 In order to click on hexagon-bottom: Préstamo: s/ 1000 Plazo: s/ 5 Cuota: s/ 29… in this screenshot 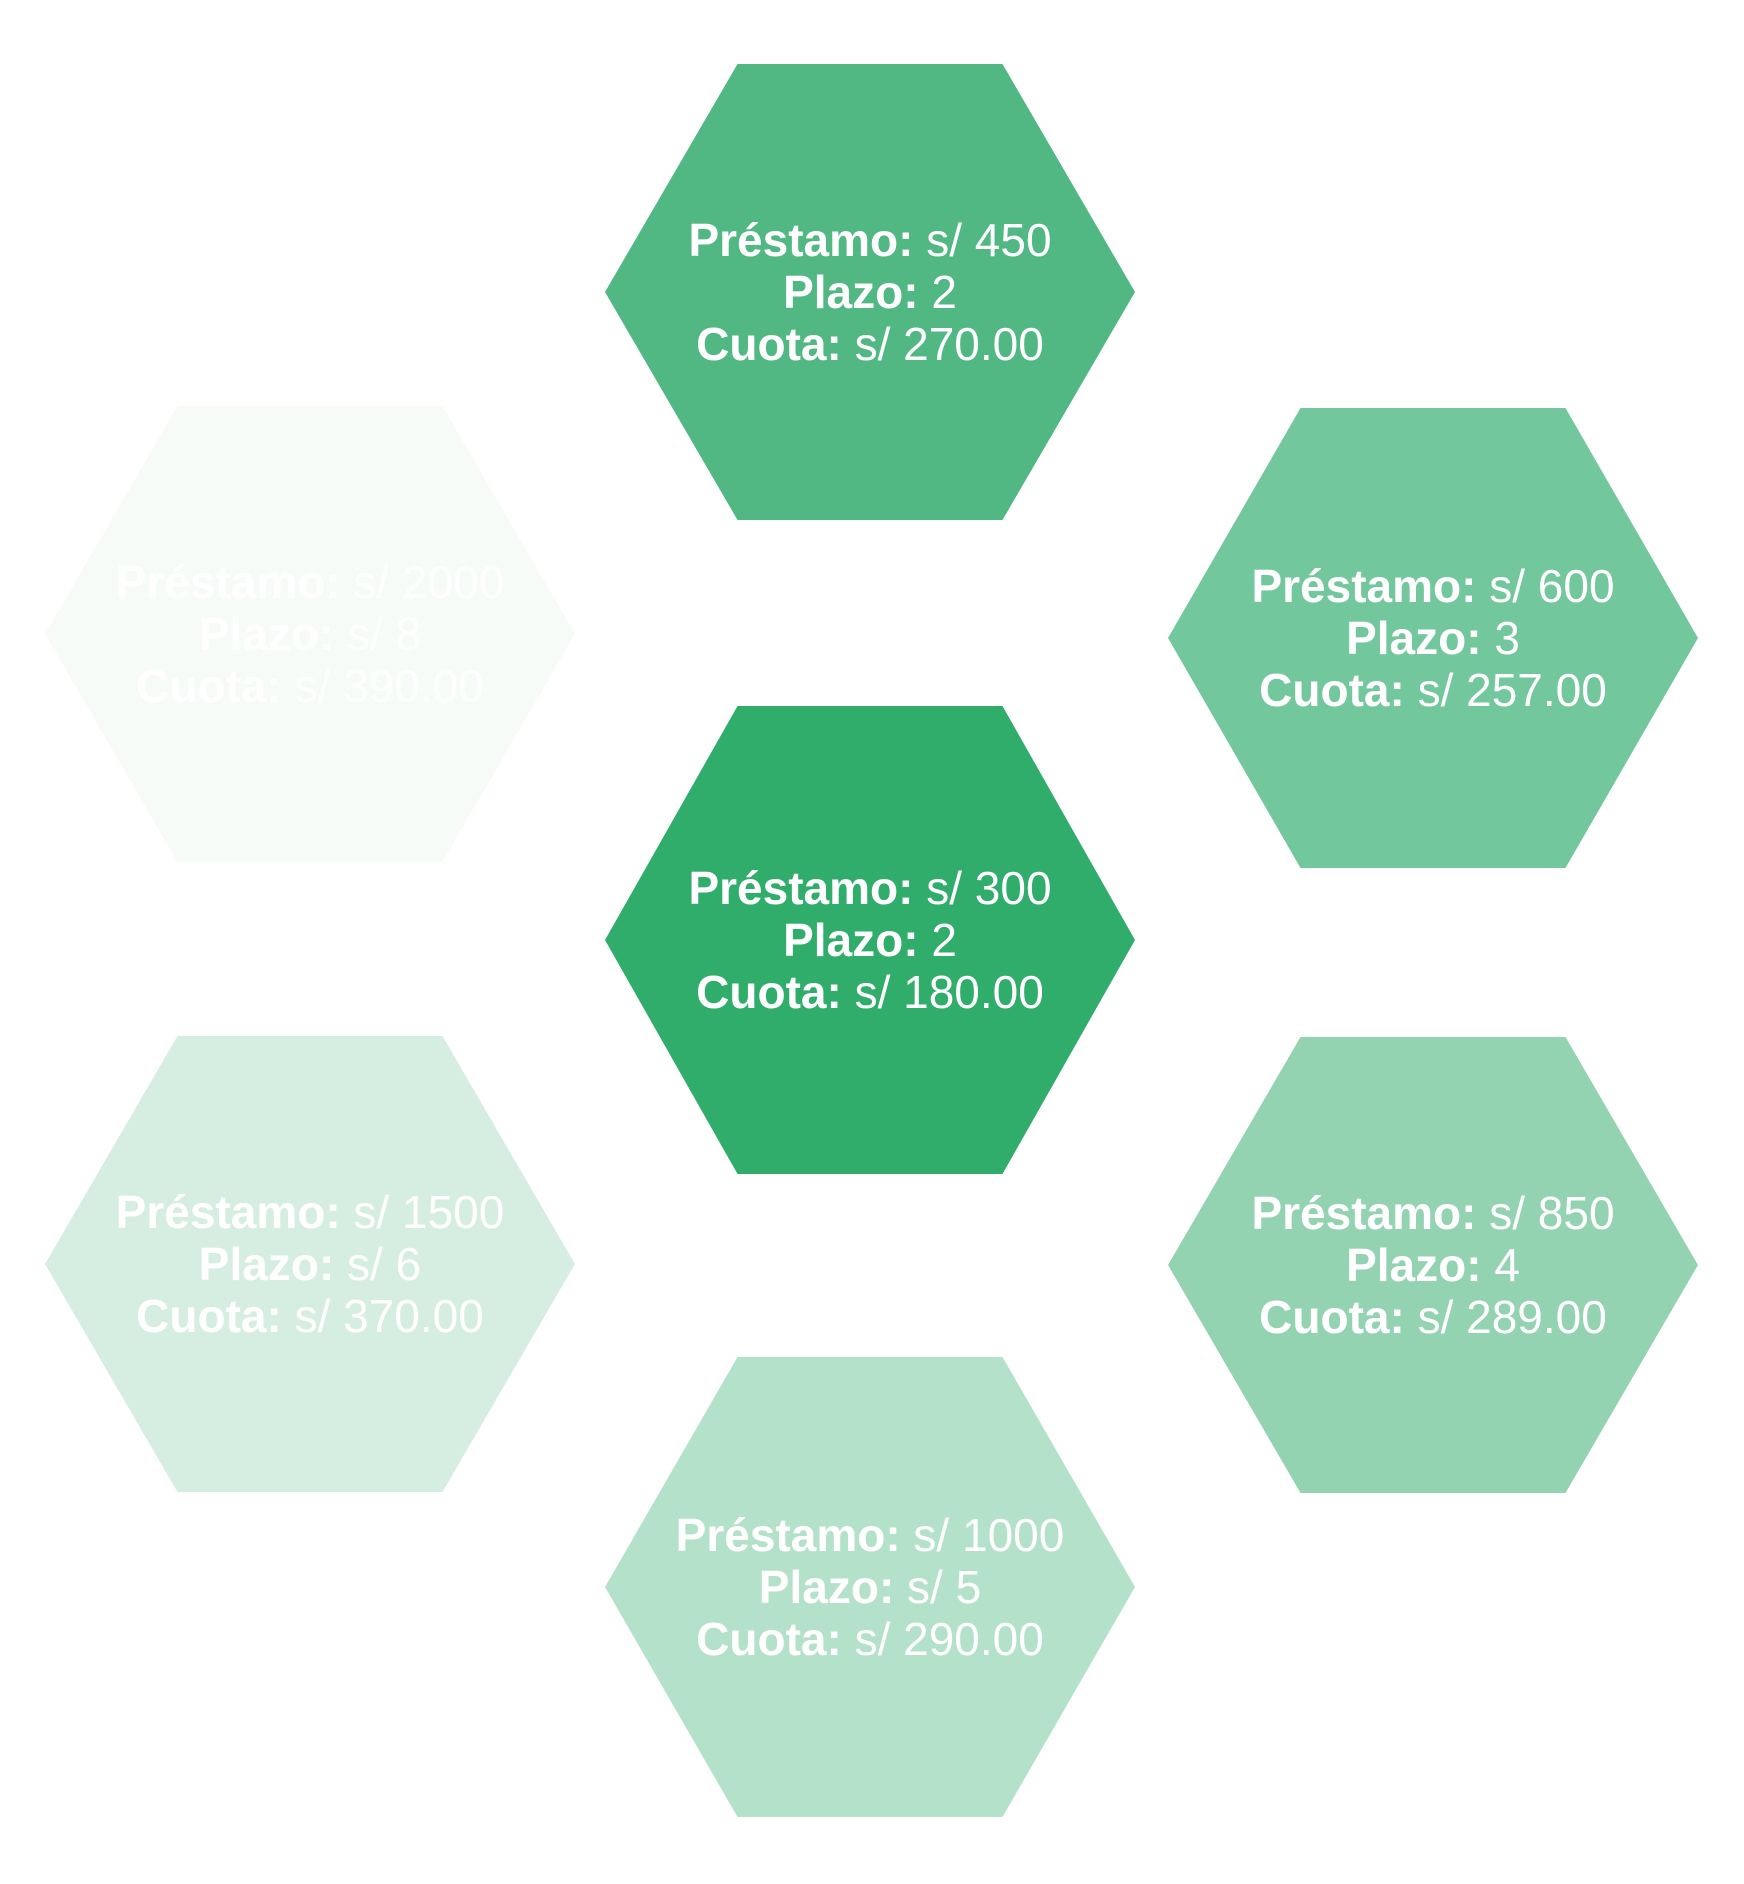, I will do `click(870, 1587)`.